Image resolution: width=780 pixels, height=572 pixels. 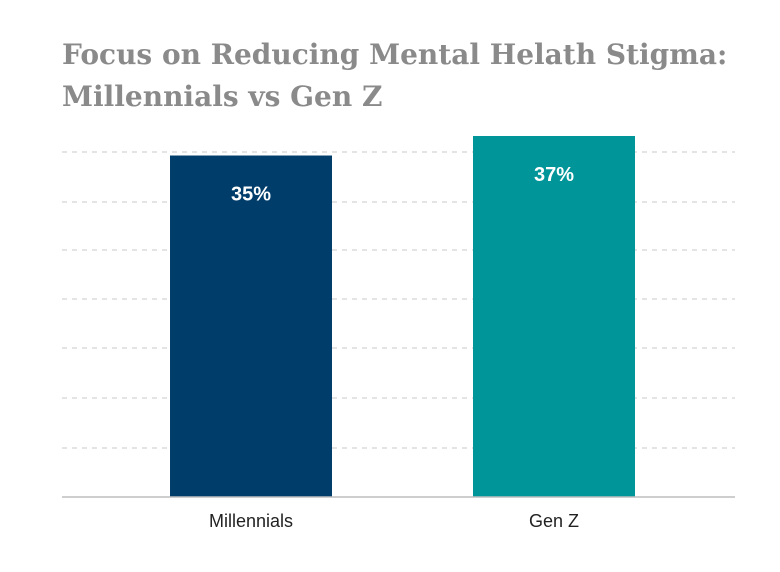 What do you see at coordinates (222, 96) in the screenshot?
I see `chart-title-line-2: Millennials vs Gen Z` at bounding box center [222, 96].